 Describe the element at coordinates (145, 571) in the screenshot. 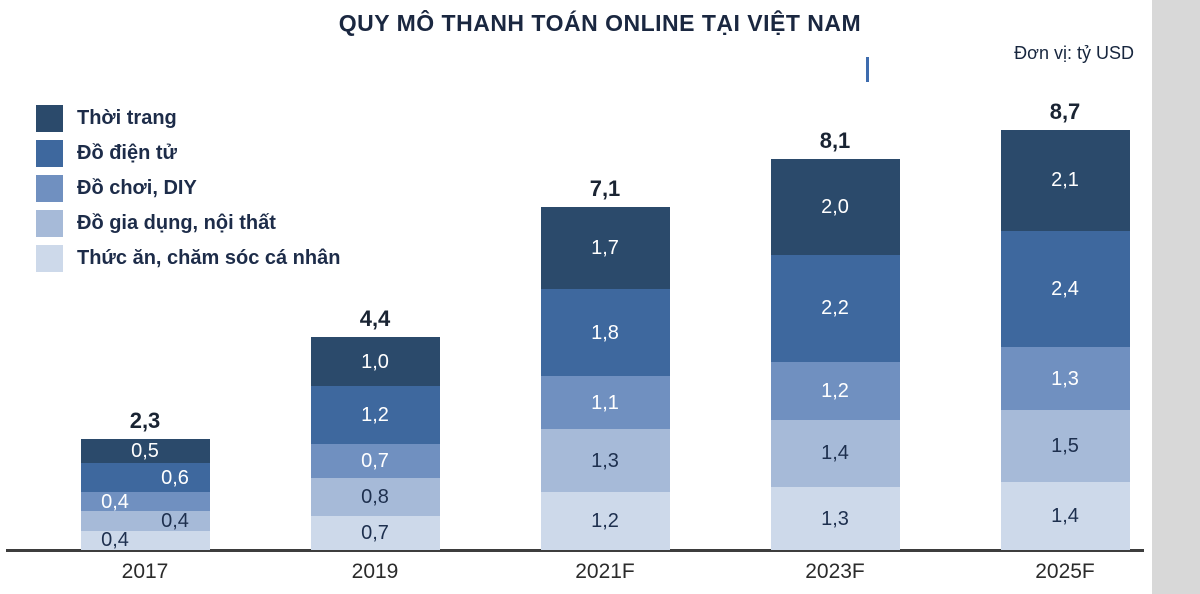

I see `x-axis-label: 2017` at that location.